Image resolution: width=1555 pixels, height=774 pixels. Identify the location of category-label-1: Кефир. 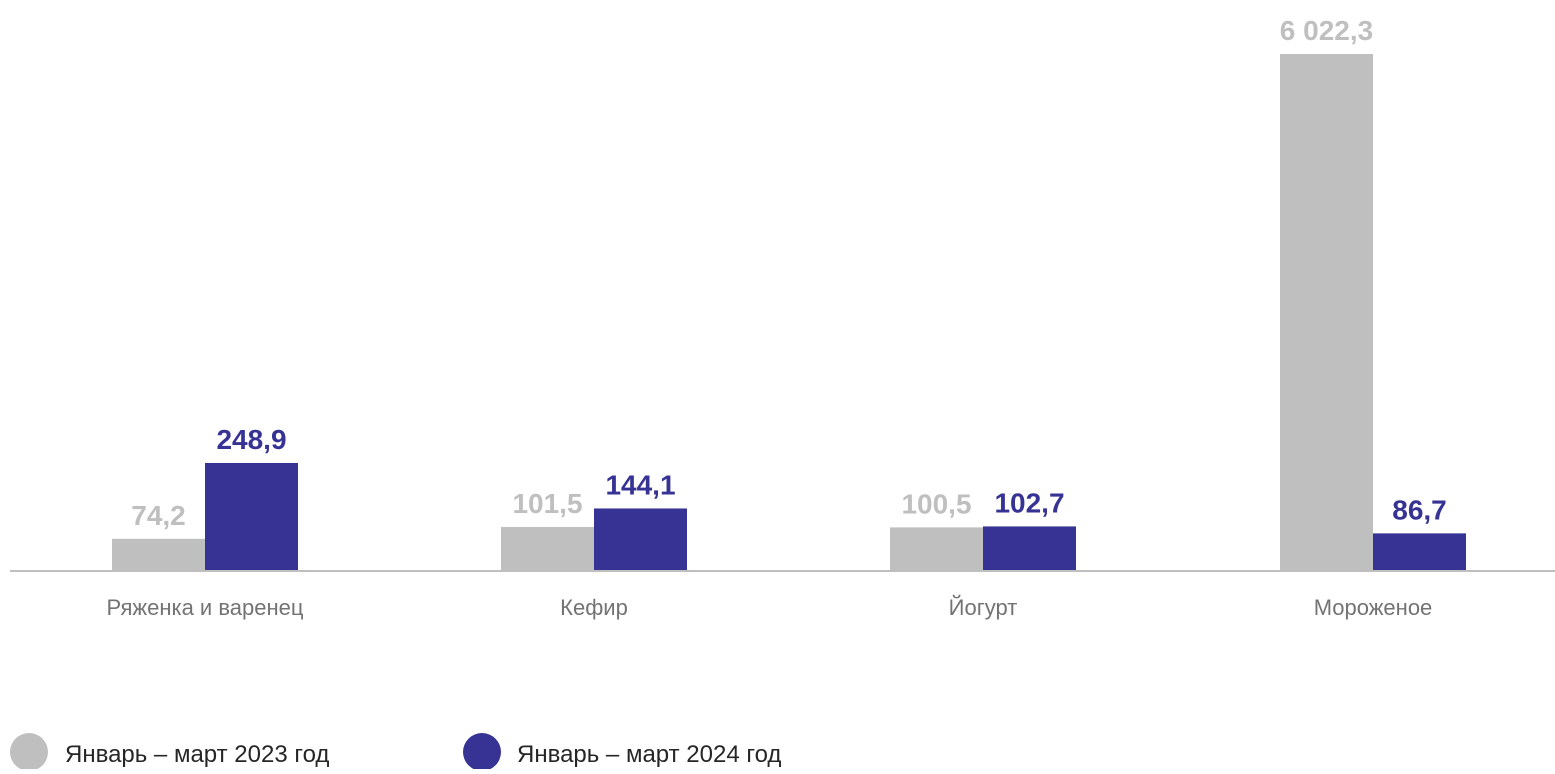
(594, 607).